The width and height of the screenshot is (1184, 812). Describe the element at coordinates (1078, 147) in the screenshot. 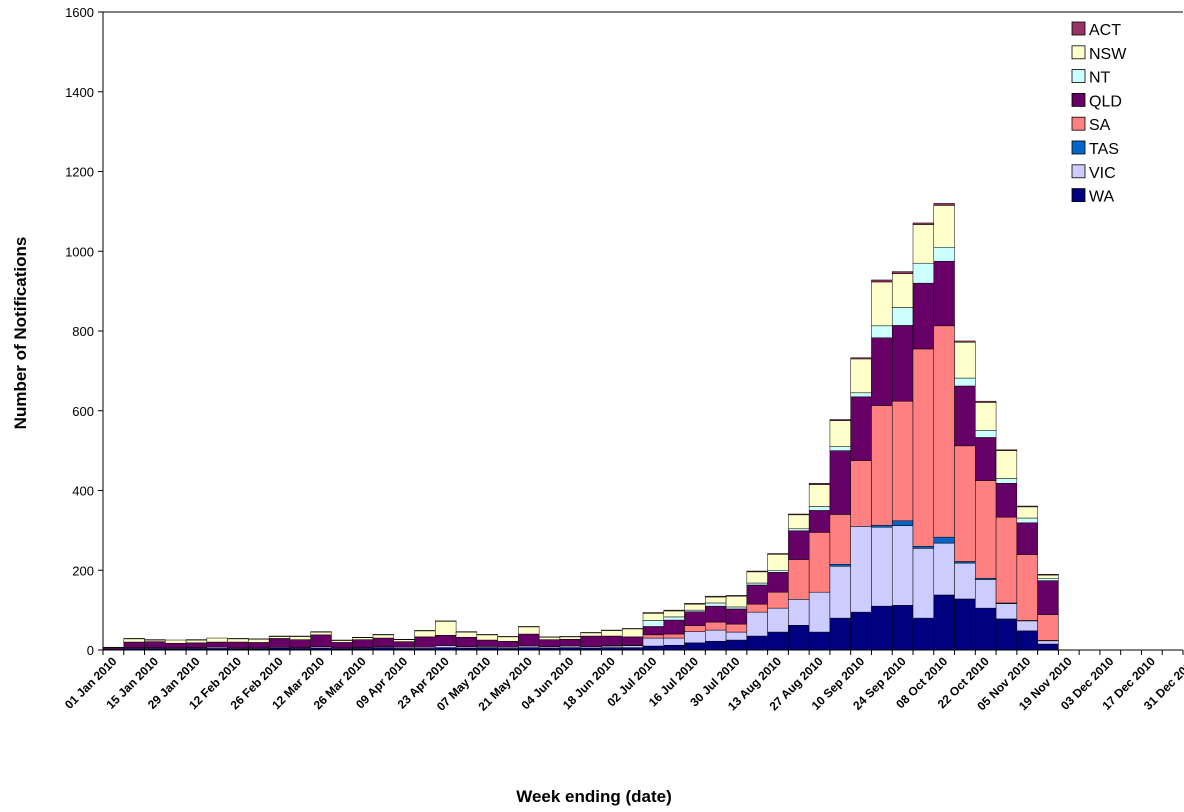

I see `legend-swatch-tas` at that location.